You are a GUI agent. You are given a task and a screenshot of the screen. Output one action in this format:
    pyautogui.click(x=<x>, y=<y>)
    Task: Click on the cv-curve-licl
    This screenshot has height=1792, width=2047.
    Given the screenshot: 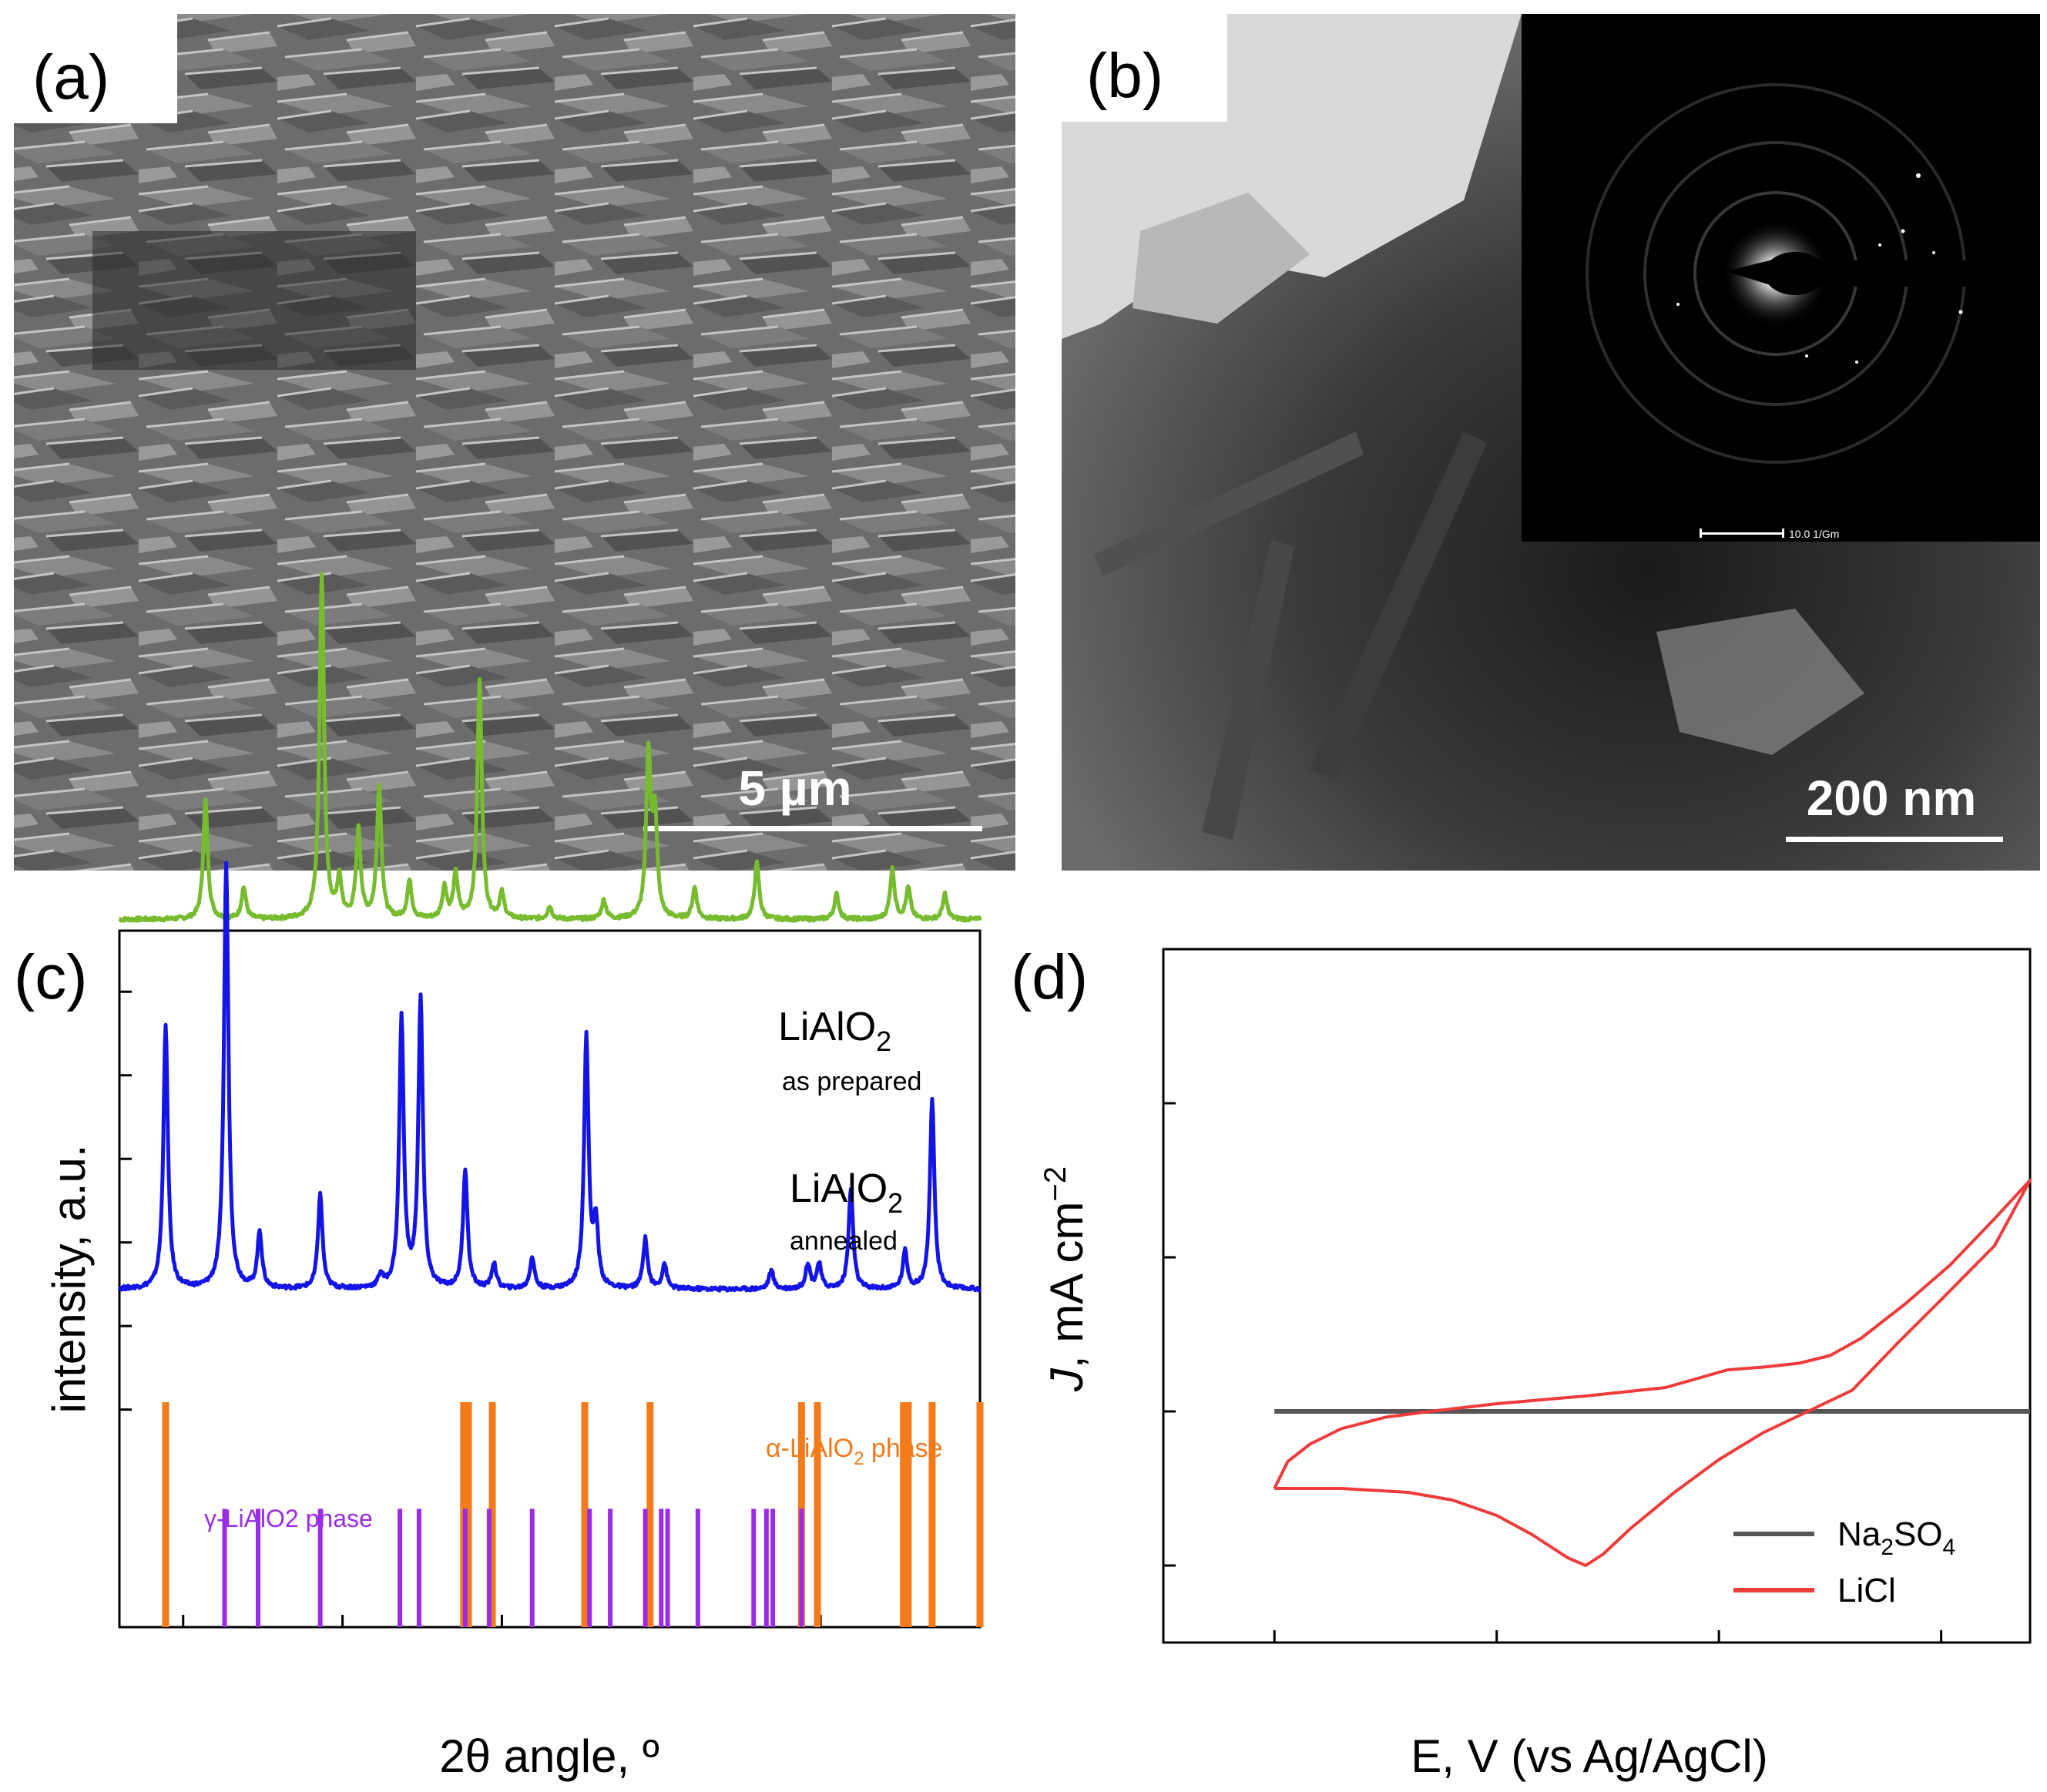 What is the action you would take?
    pyautogui.click(x=1652, y=1373)
    